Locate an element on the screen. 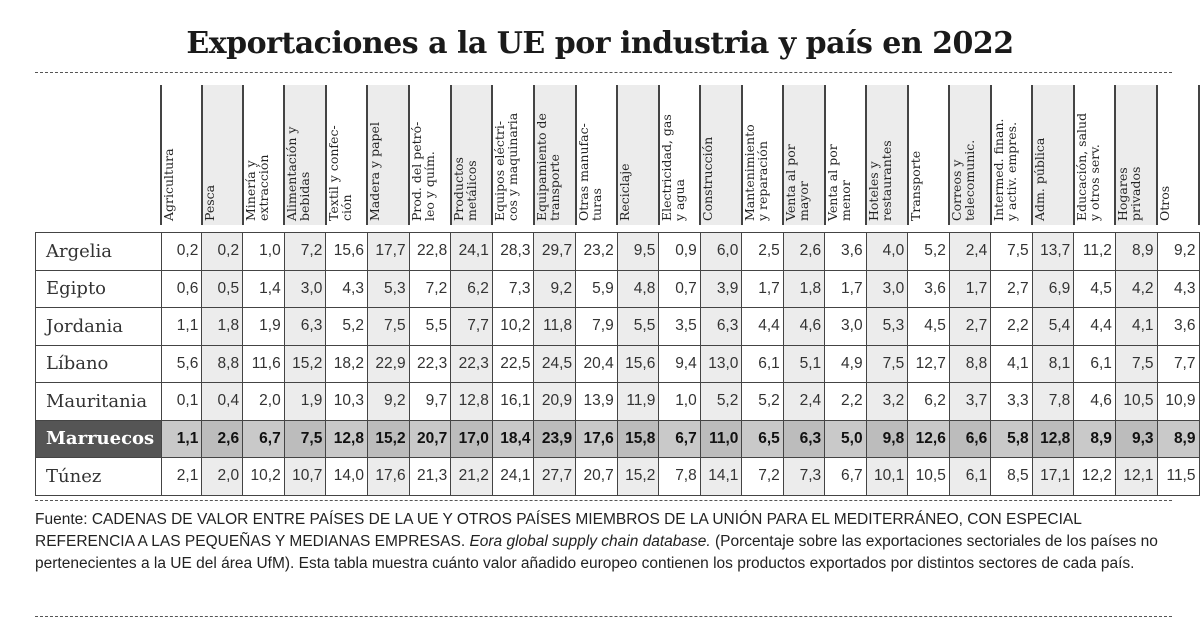  value-cell: 11,2 is located at coordinates (1094, 251).